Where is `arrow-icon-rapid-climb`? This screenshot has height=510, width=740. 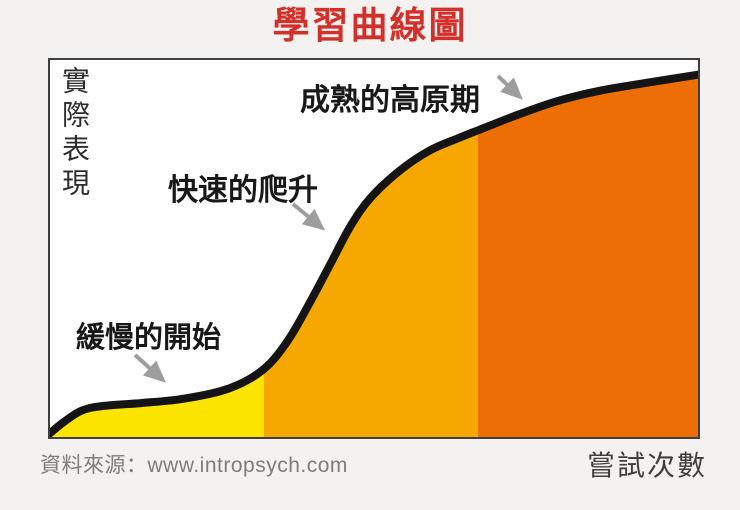
arrow-icon-rapid-climb is located at coordinates (308, 216).